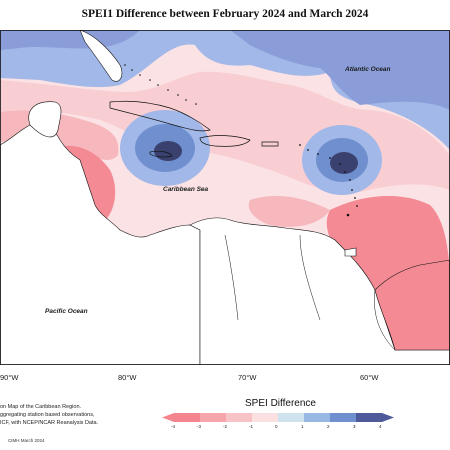  I want to click on trinidad-outline, so click(350, 252).